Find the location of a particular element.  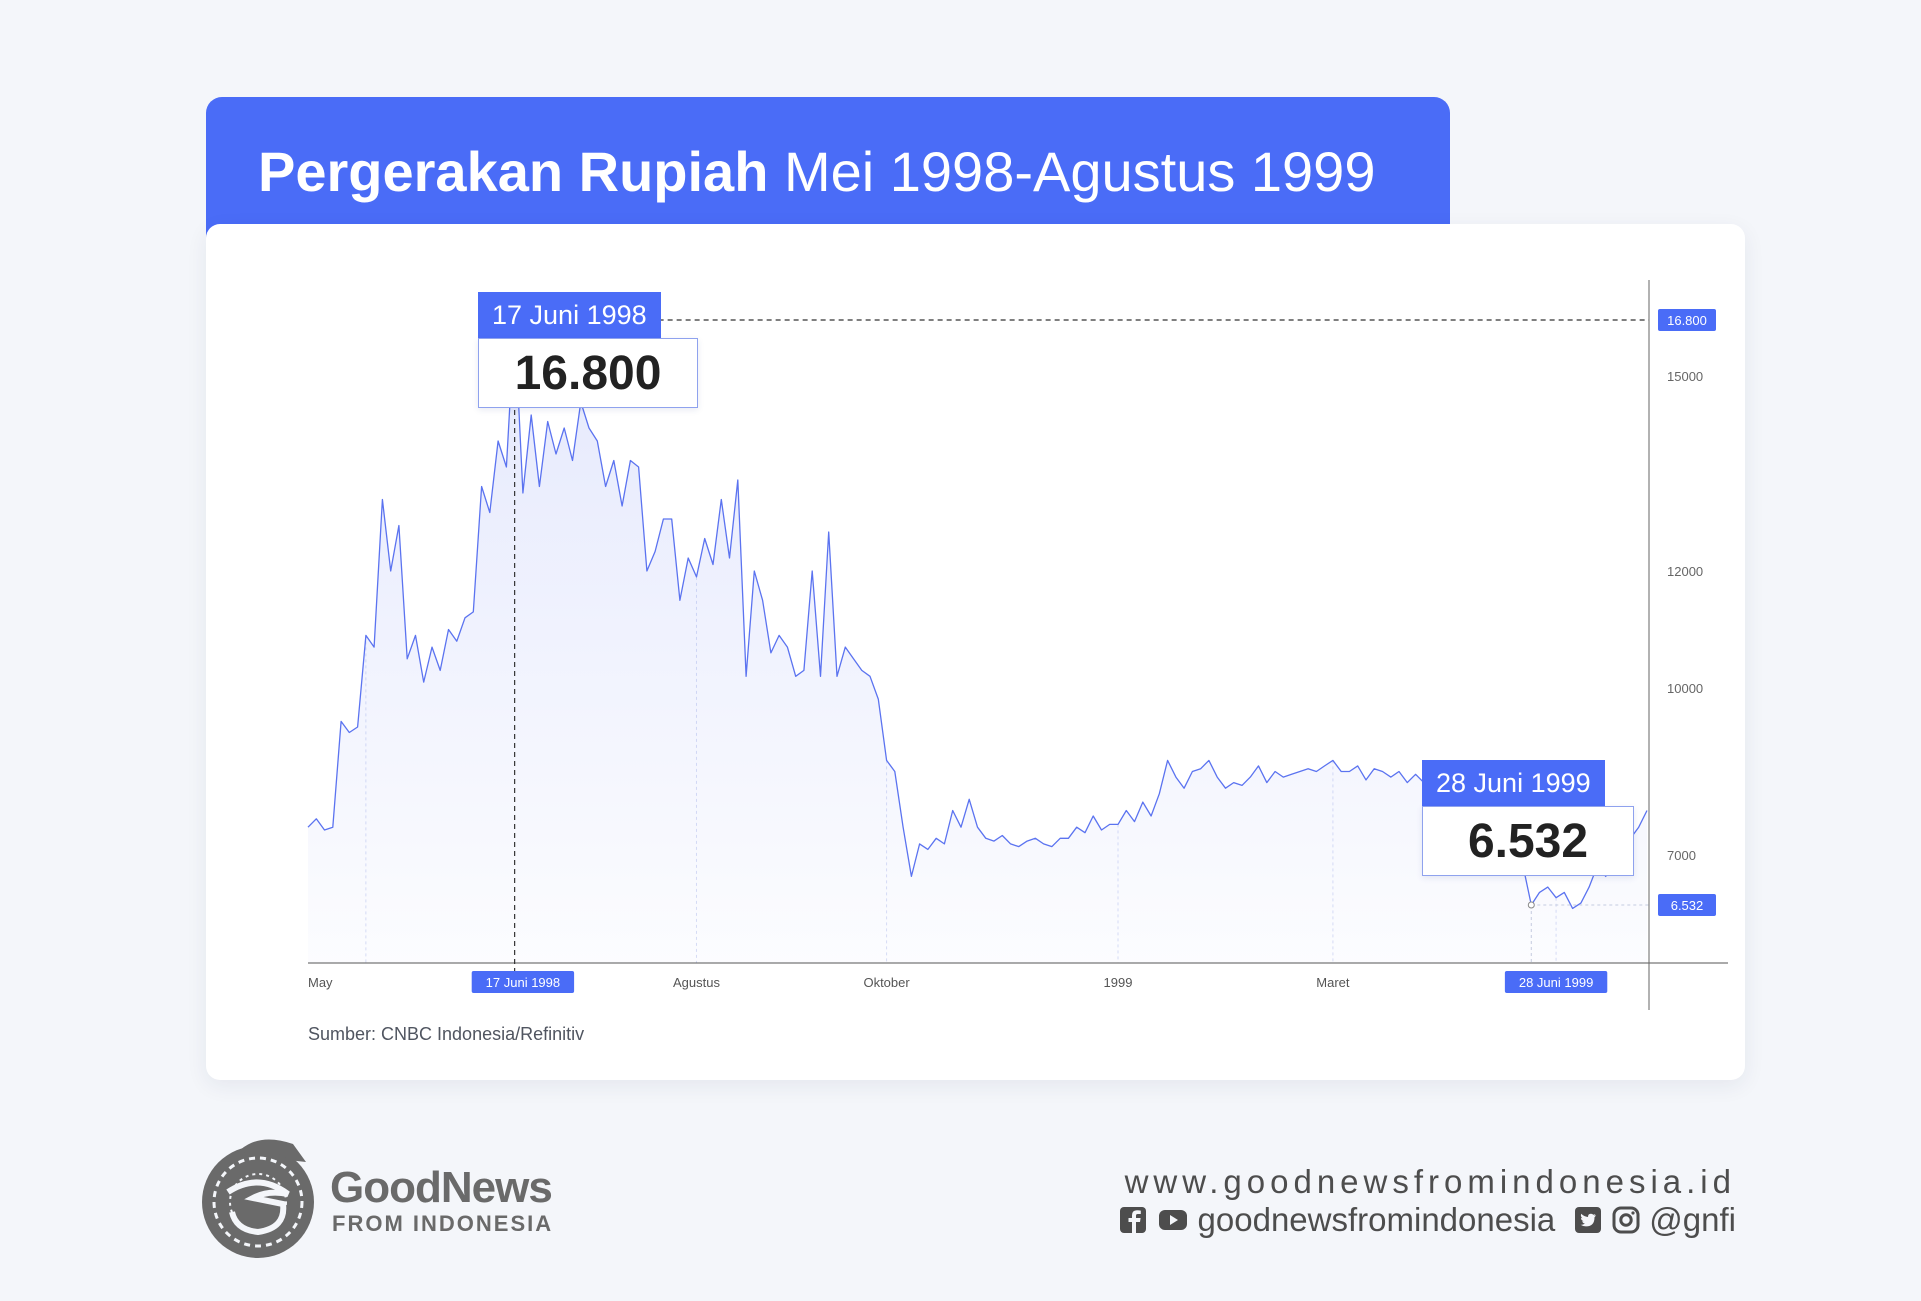

gnfi-logo-icon is located at coordinates (258, 1198).